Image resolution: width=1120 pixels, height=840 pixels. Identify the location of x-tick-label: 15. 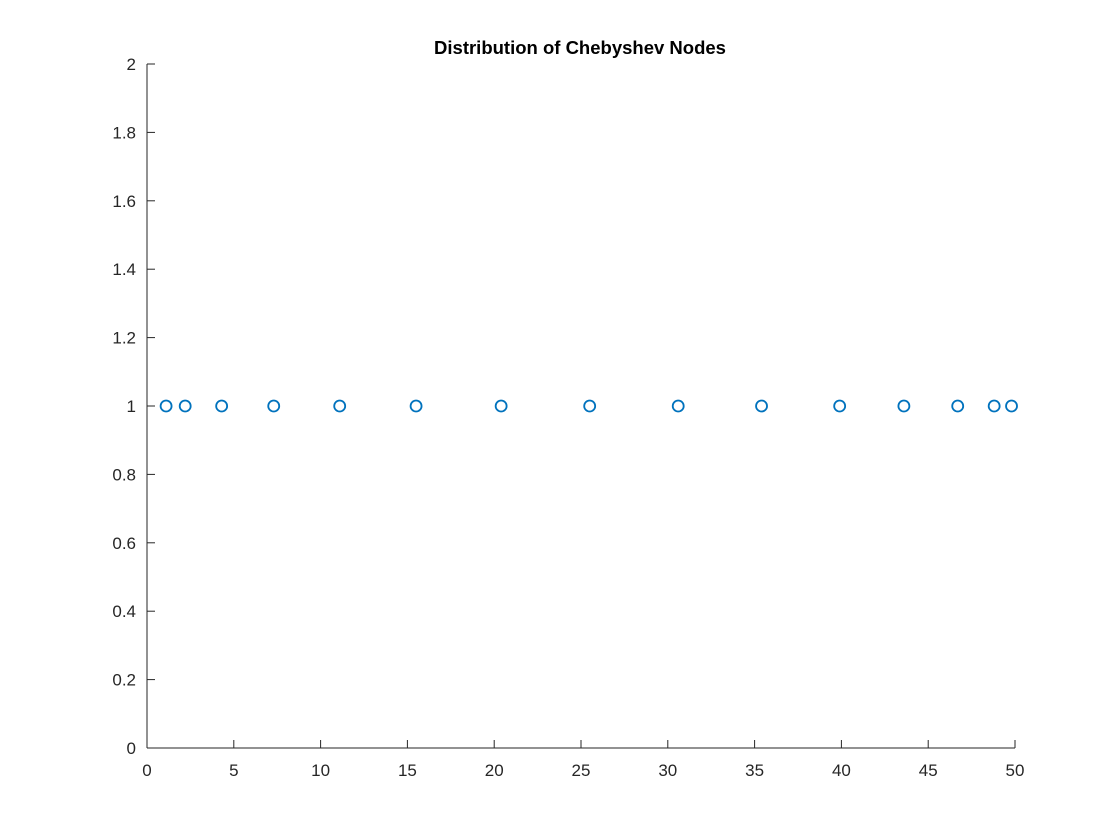
(407, 770).